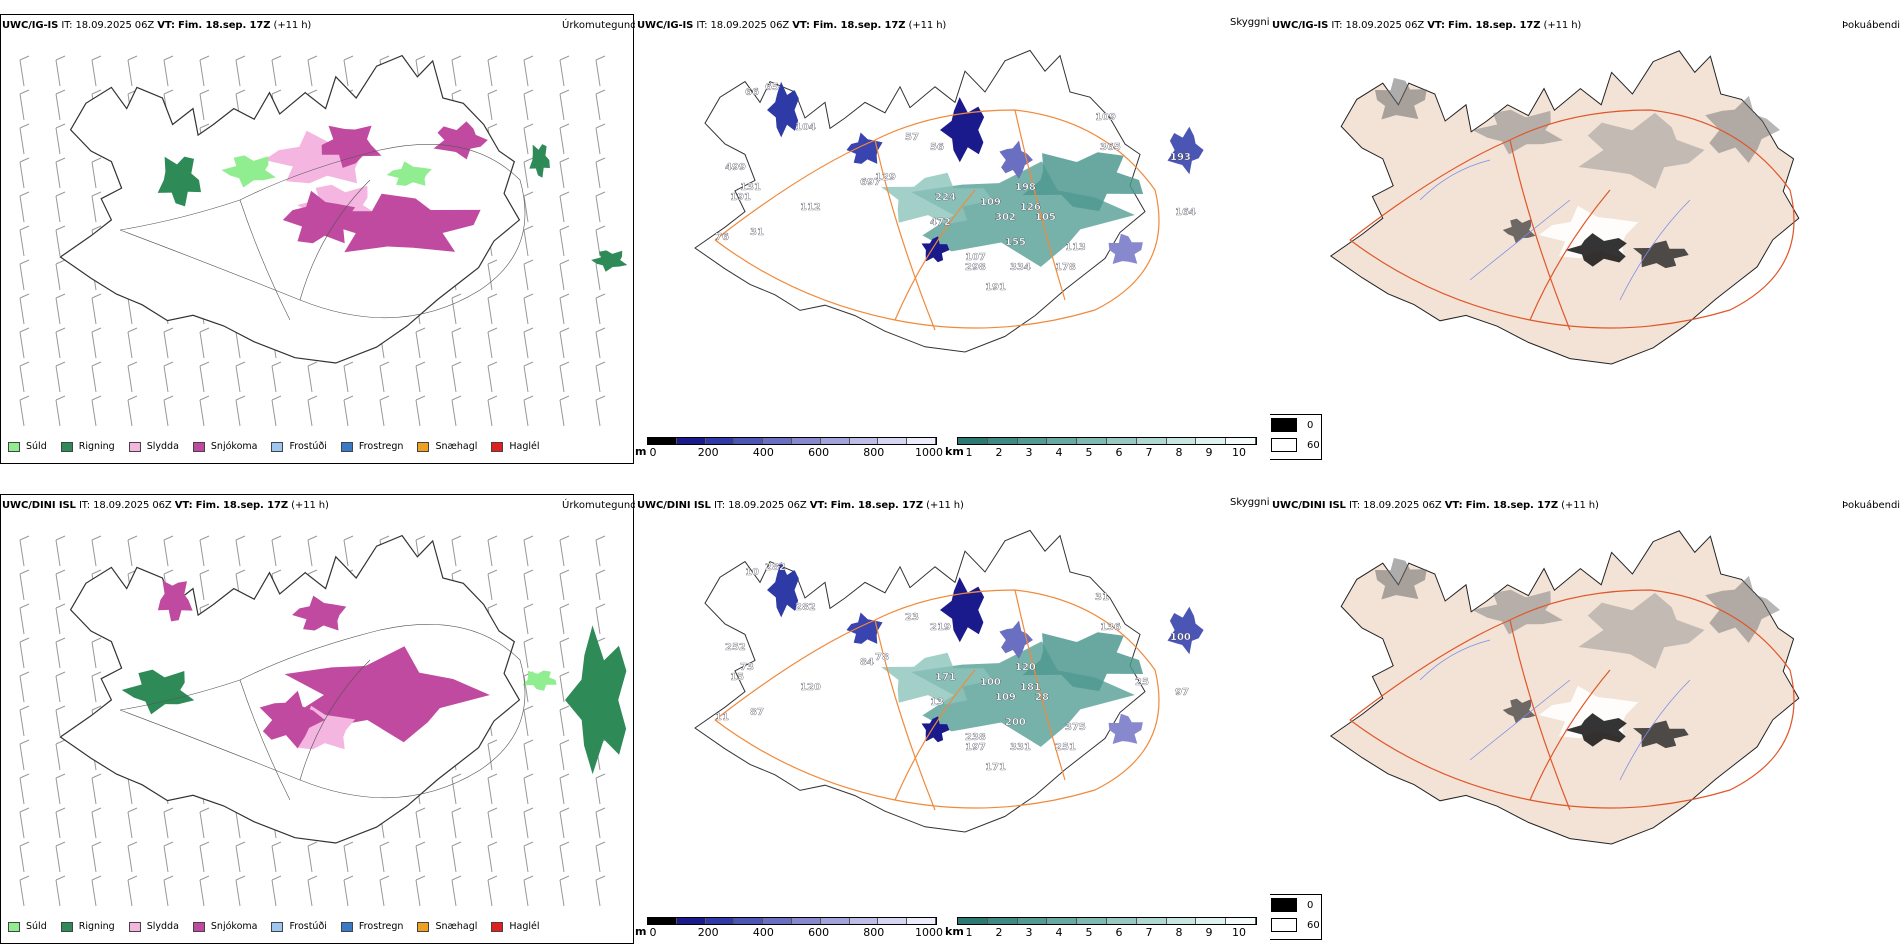 The width and height of the screenshot is (1900, 950). What do you see at coordinates (1149, 452) in the screenshot?
I see `colorbar-tick-label: 7` at bounding box center [1149, 452].